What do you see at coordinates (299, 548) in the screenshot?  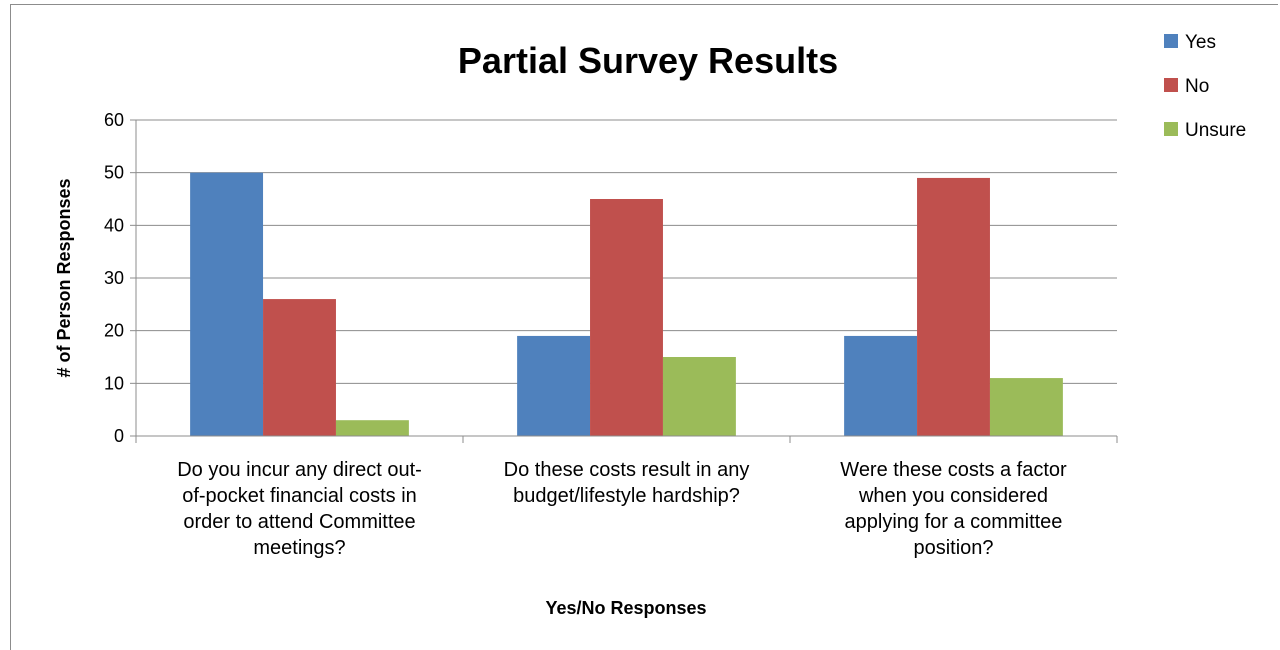 I see `x-category-label: meetings?` at bounding box center [299, 548].